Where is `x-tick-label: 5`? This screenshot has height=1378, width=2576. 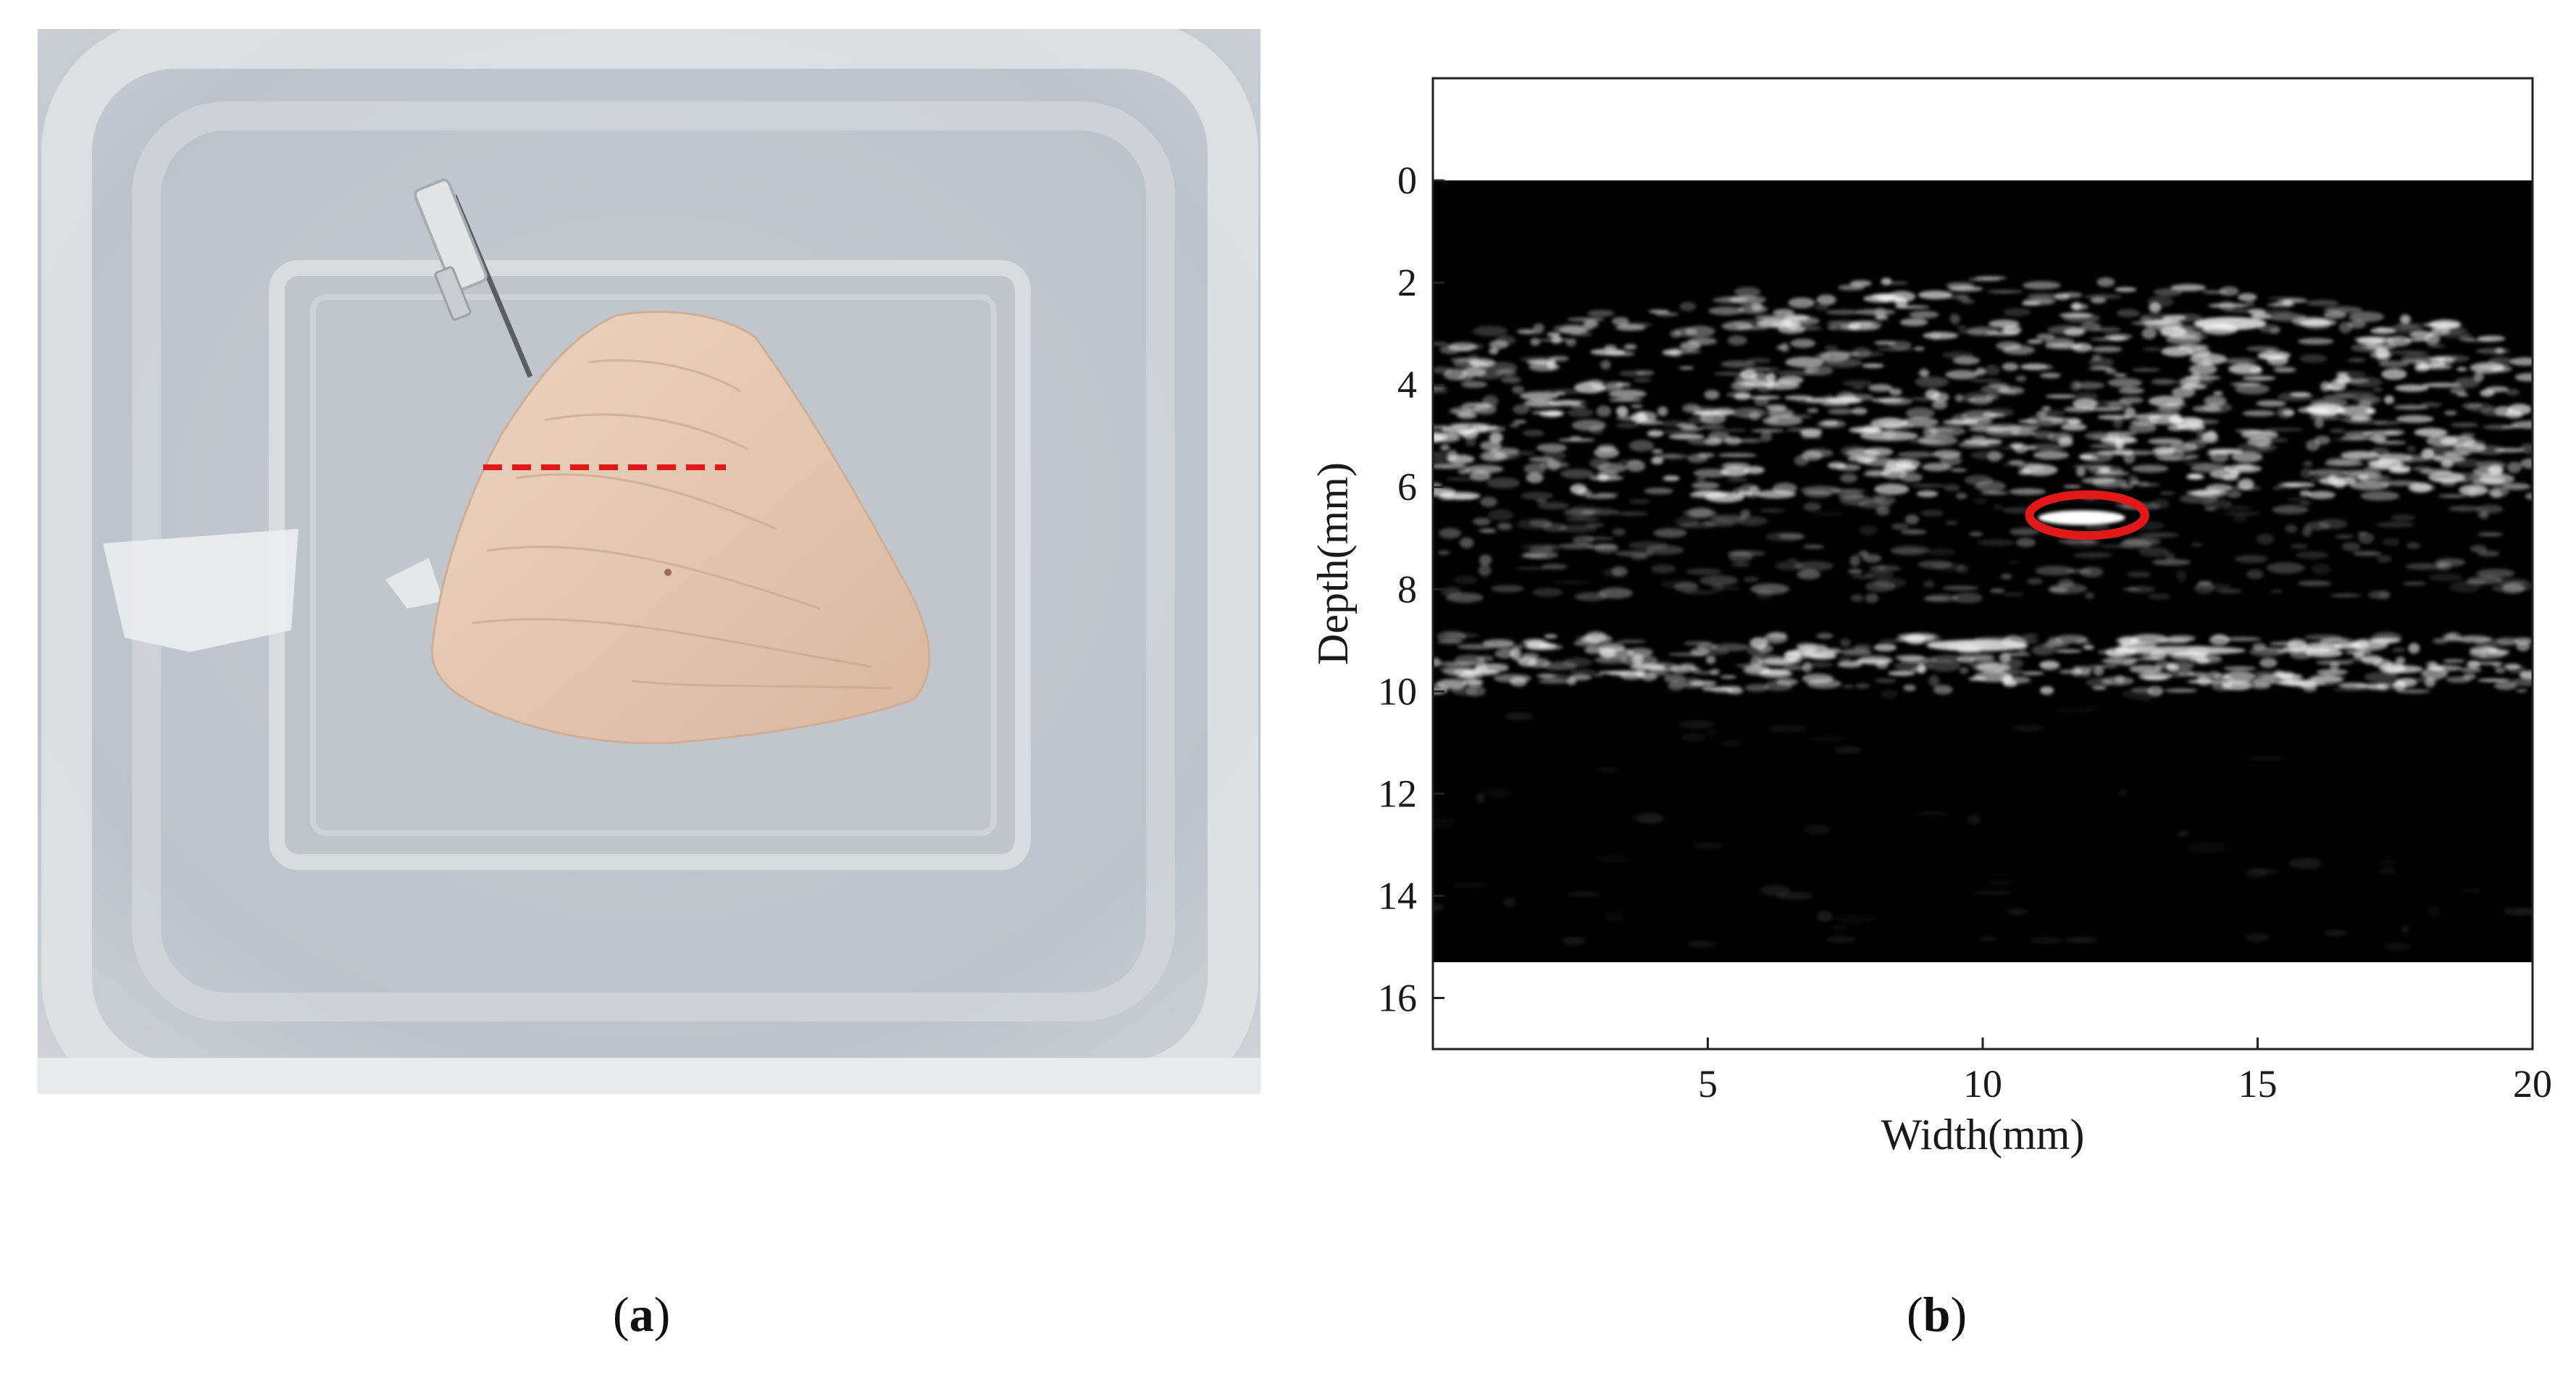 x-tick-label: 5 is located at coordinates (1708, 1084).